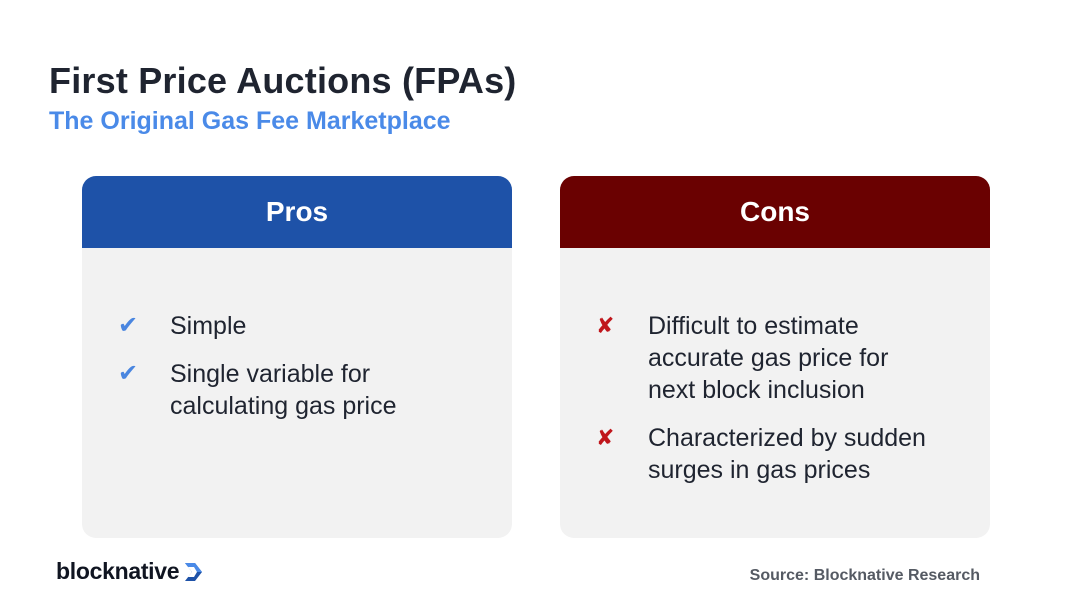 The width and height of the screenshot is (1086, 606). Describe the element at coordinates (118, 571) in the screenshot. I see `brand-name: blocknative` at that location.